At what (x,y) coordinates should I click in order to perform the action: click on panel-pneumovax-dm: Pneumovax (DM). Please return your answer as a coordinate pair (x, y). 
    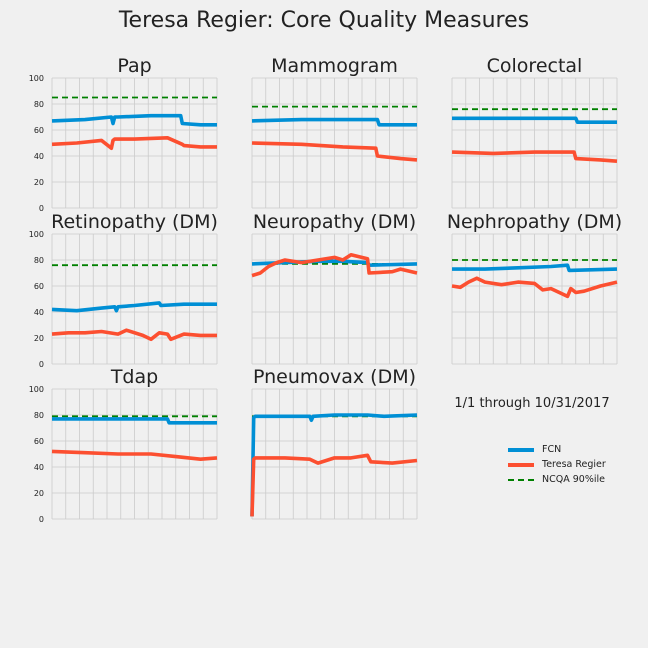
    Looking at the image, I should click on (334, 443).